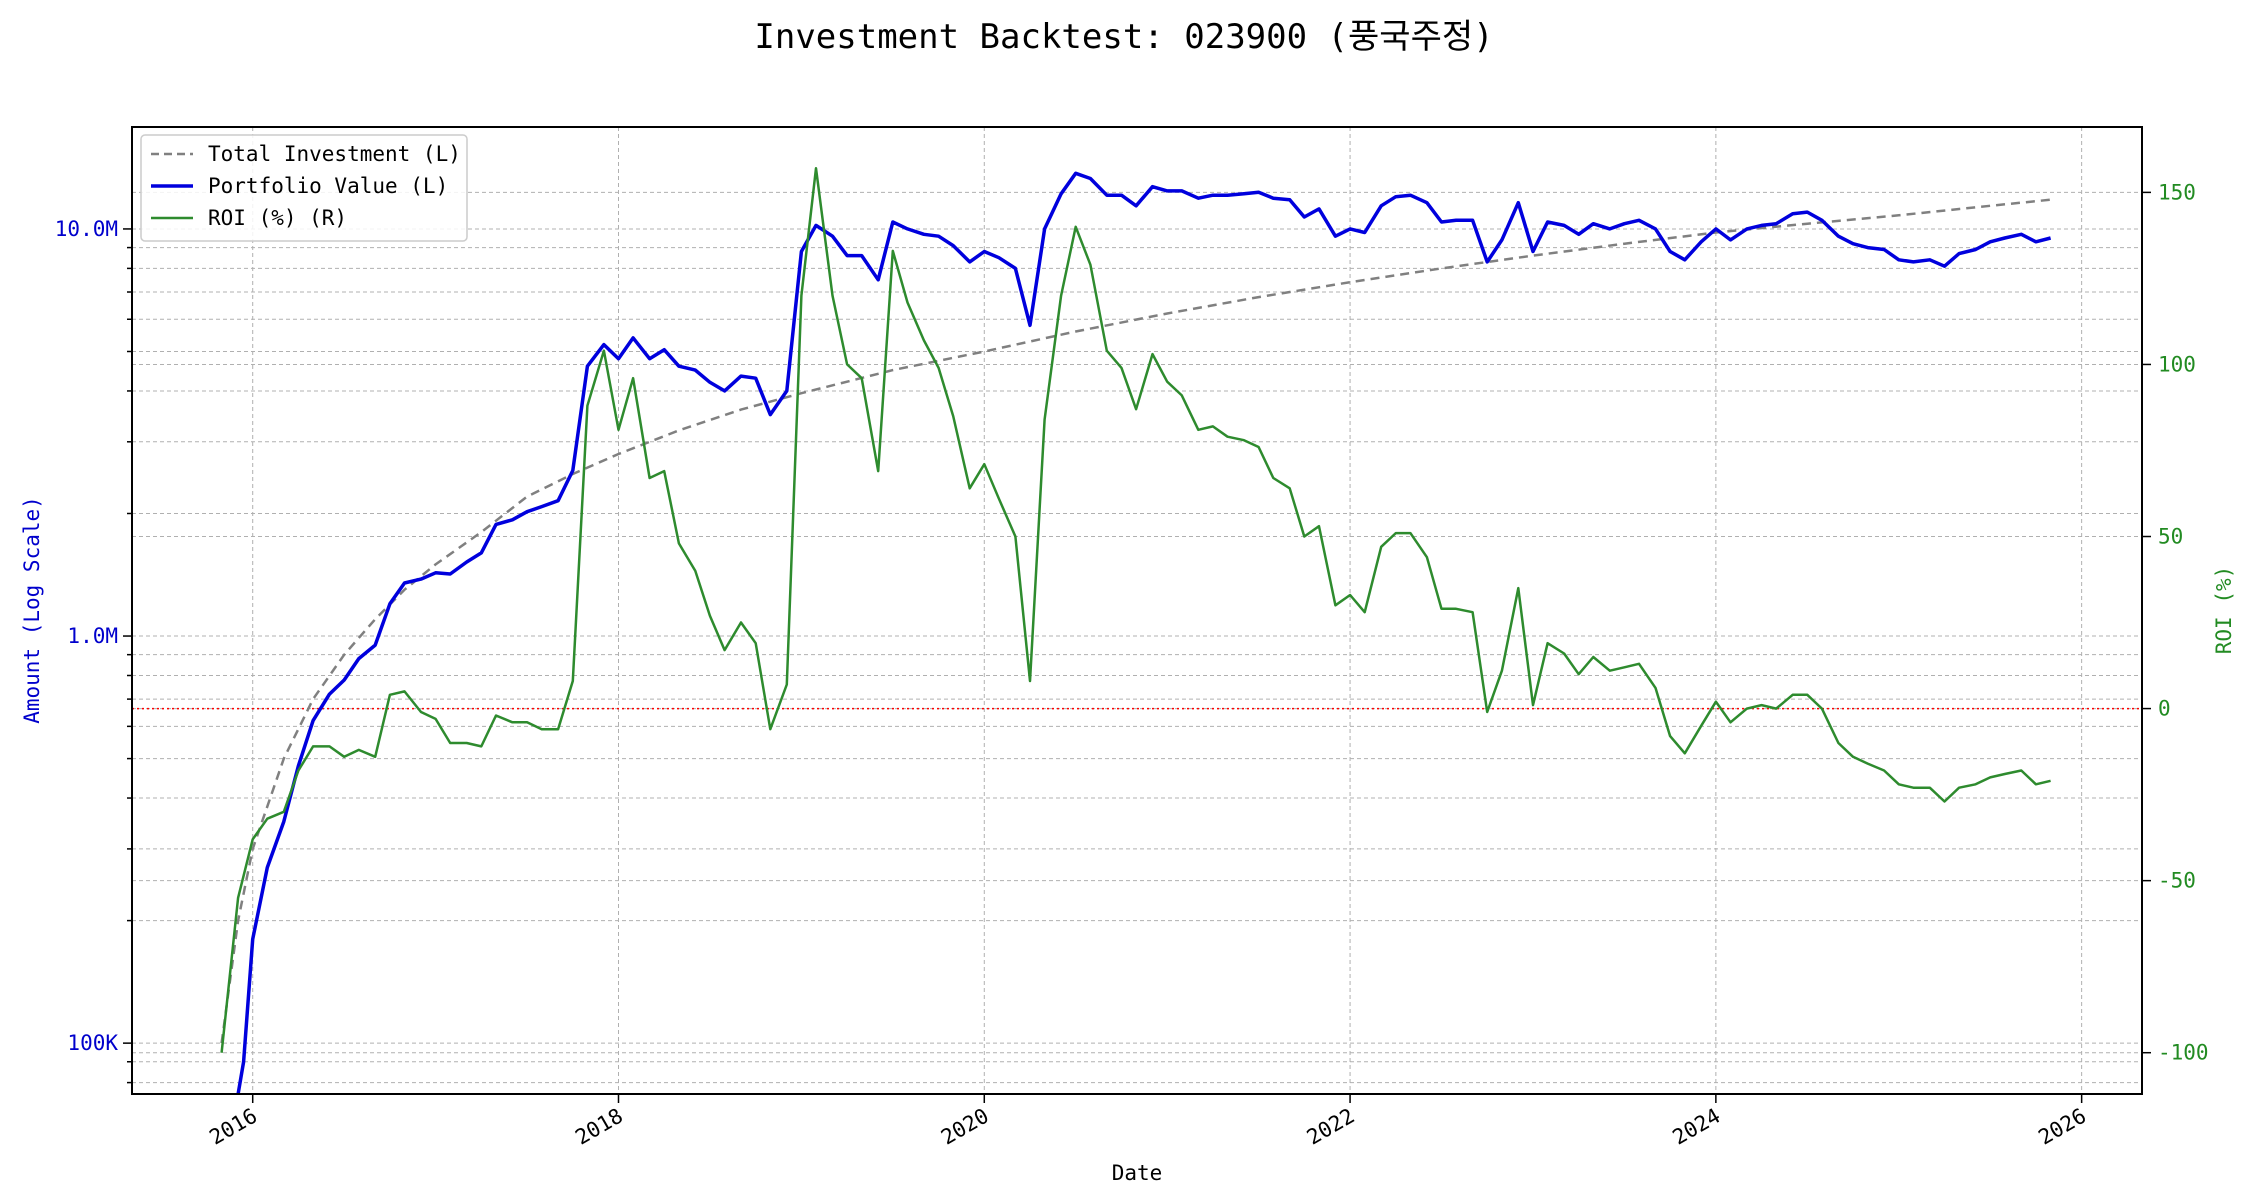  What do you see at coordinates (2183, 1053) in the screenshot?
I see `y-right-tick-label: -100` at bounding box center [2183, 1053].